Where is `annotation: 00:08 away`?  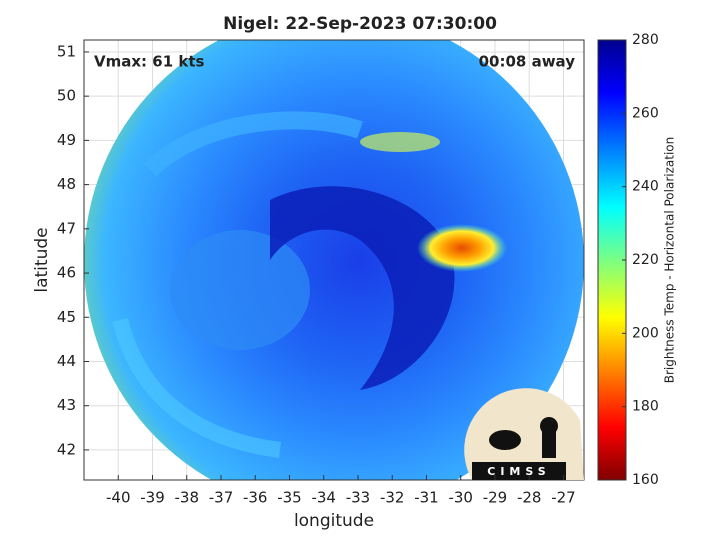 annotation: 00:08 away is located at coordinates (527, 62).